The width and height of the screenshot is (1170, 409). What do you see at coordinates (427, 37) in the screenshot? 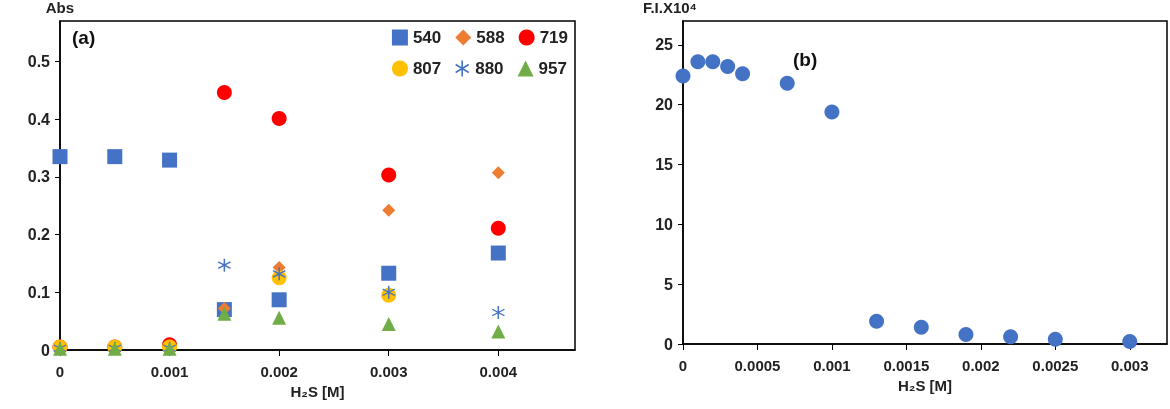
I see `legend-label: 540` at bounding box center [427, 37].